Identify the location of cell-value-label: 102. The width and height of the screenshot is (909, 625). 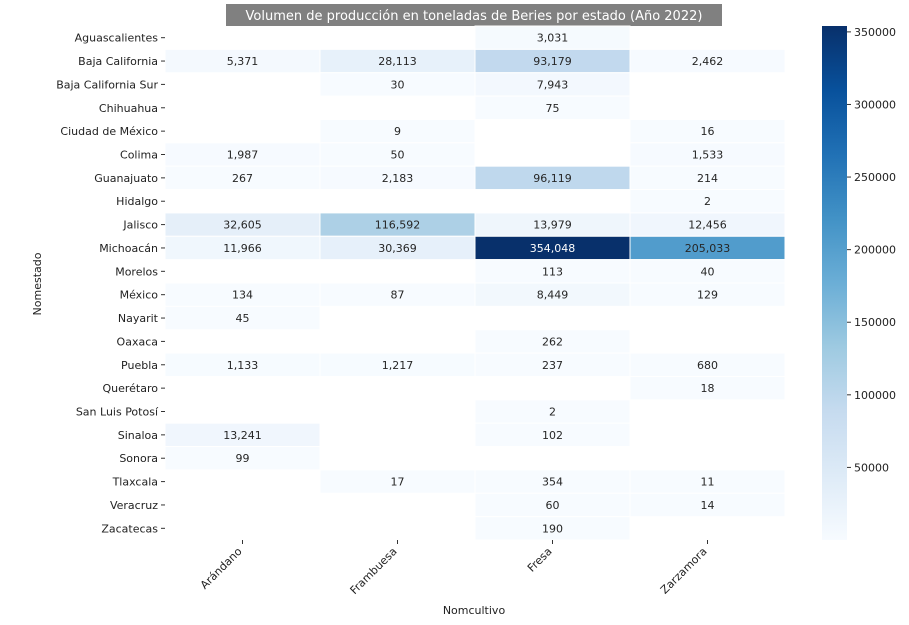
(552, 435).